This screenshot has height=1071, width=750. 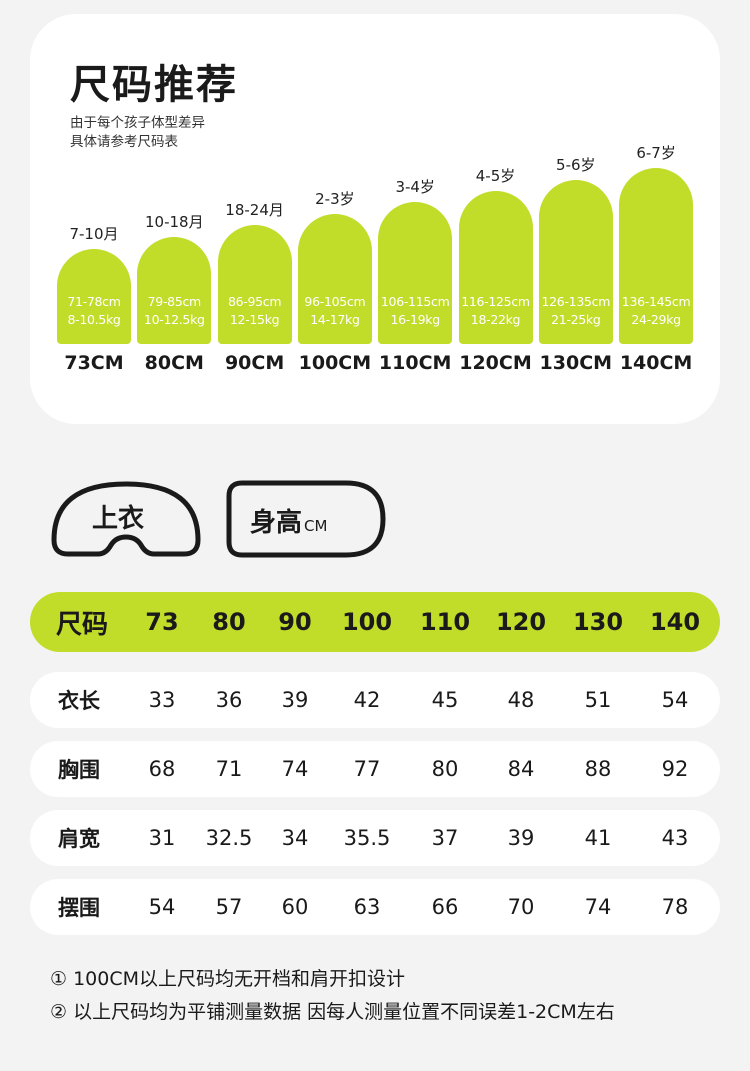 I want to click on tab-top-shape, so click(x=126, y=519).